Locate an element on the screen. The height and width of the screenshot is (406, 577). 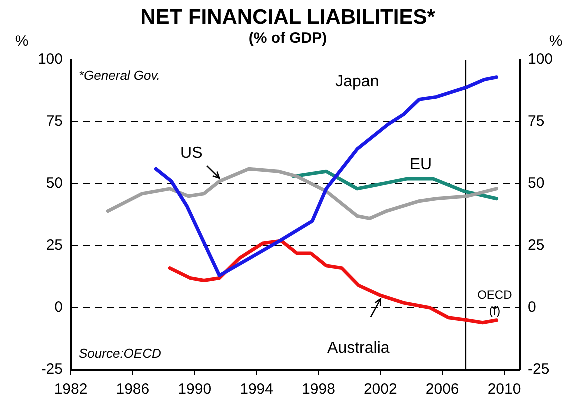
annotation: *General Gov. is located at coordinates (119, 75).